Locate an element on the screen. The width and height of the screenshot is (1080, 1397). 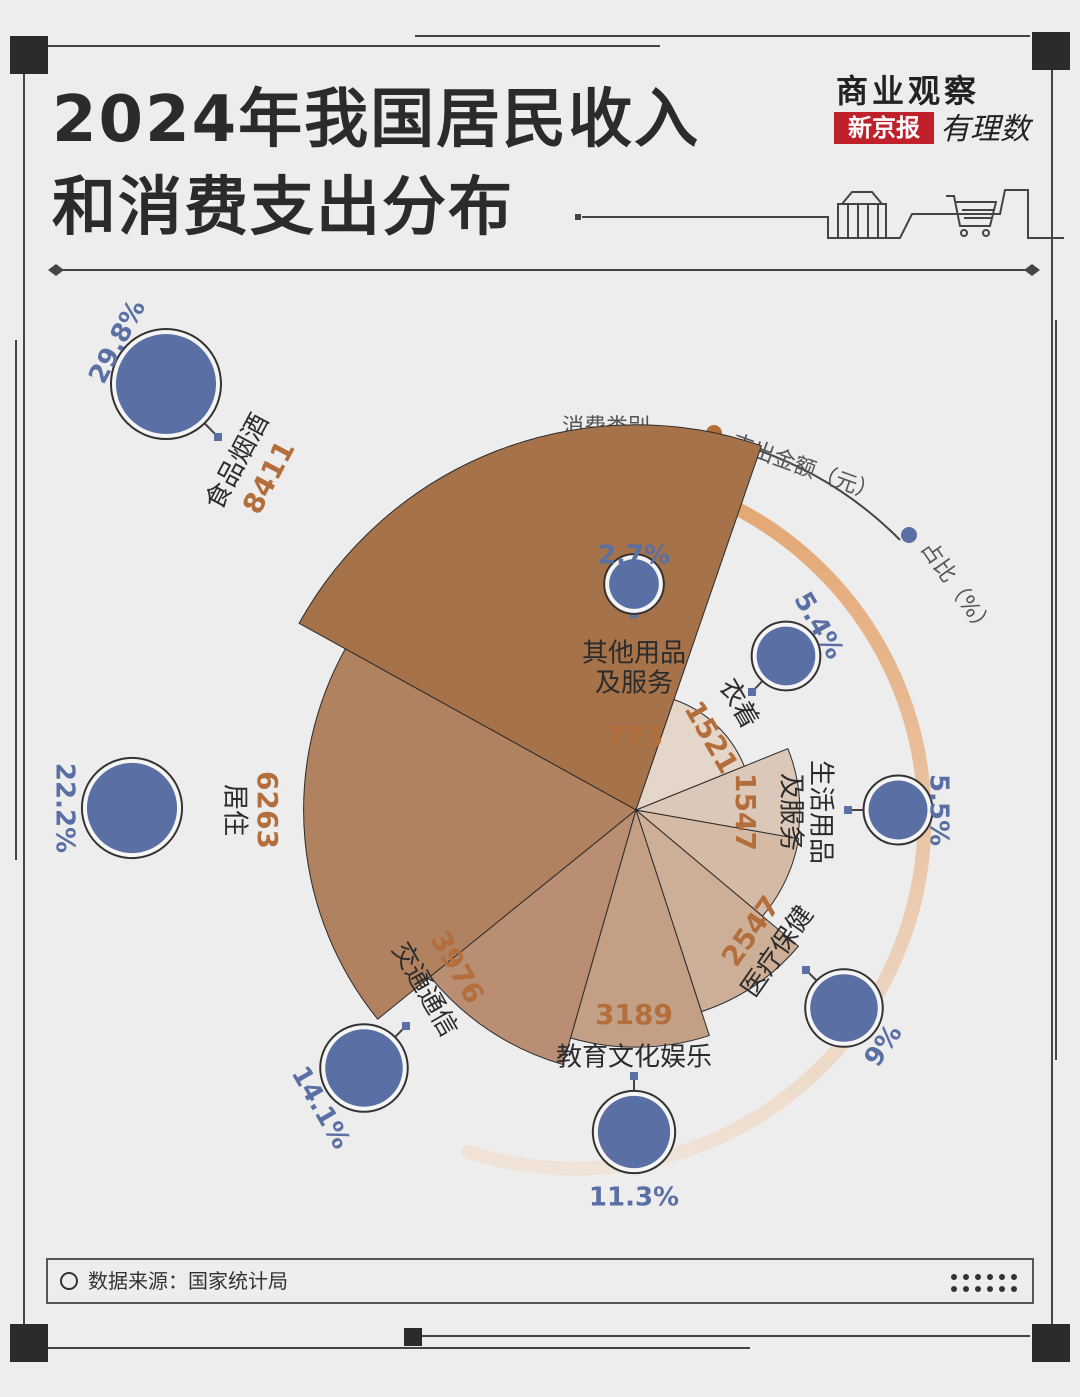
amount-label-household: 1547 is located at coordinates (745, 812).